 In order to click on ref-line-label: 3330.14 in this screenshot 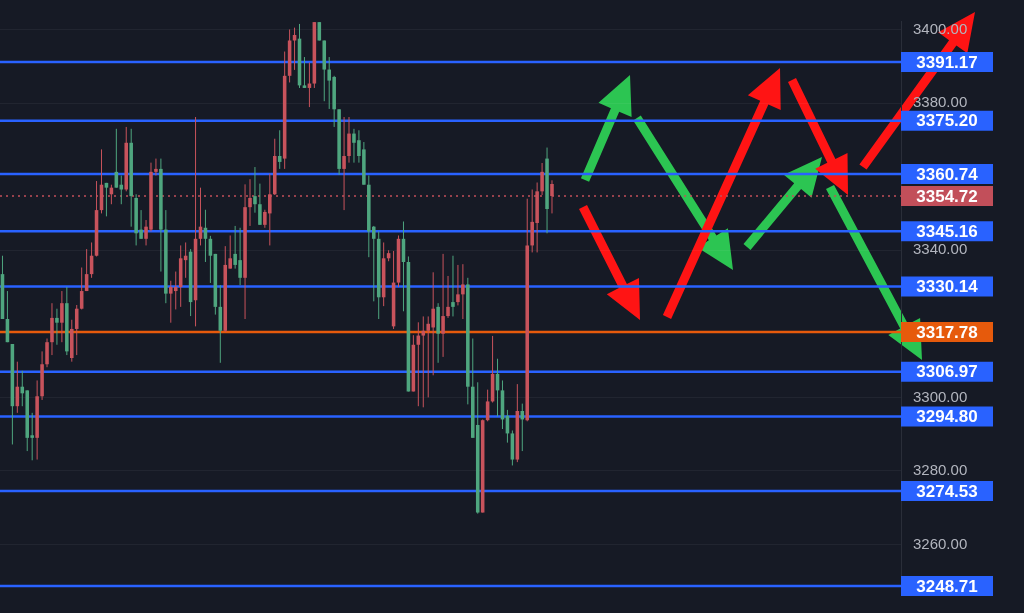, I will do `click(947, 287)`.